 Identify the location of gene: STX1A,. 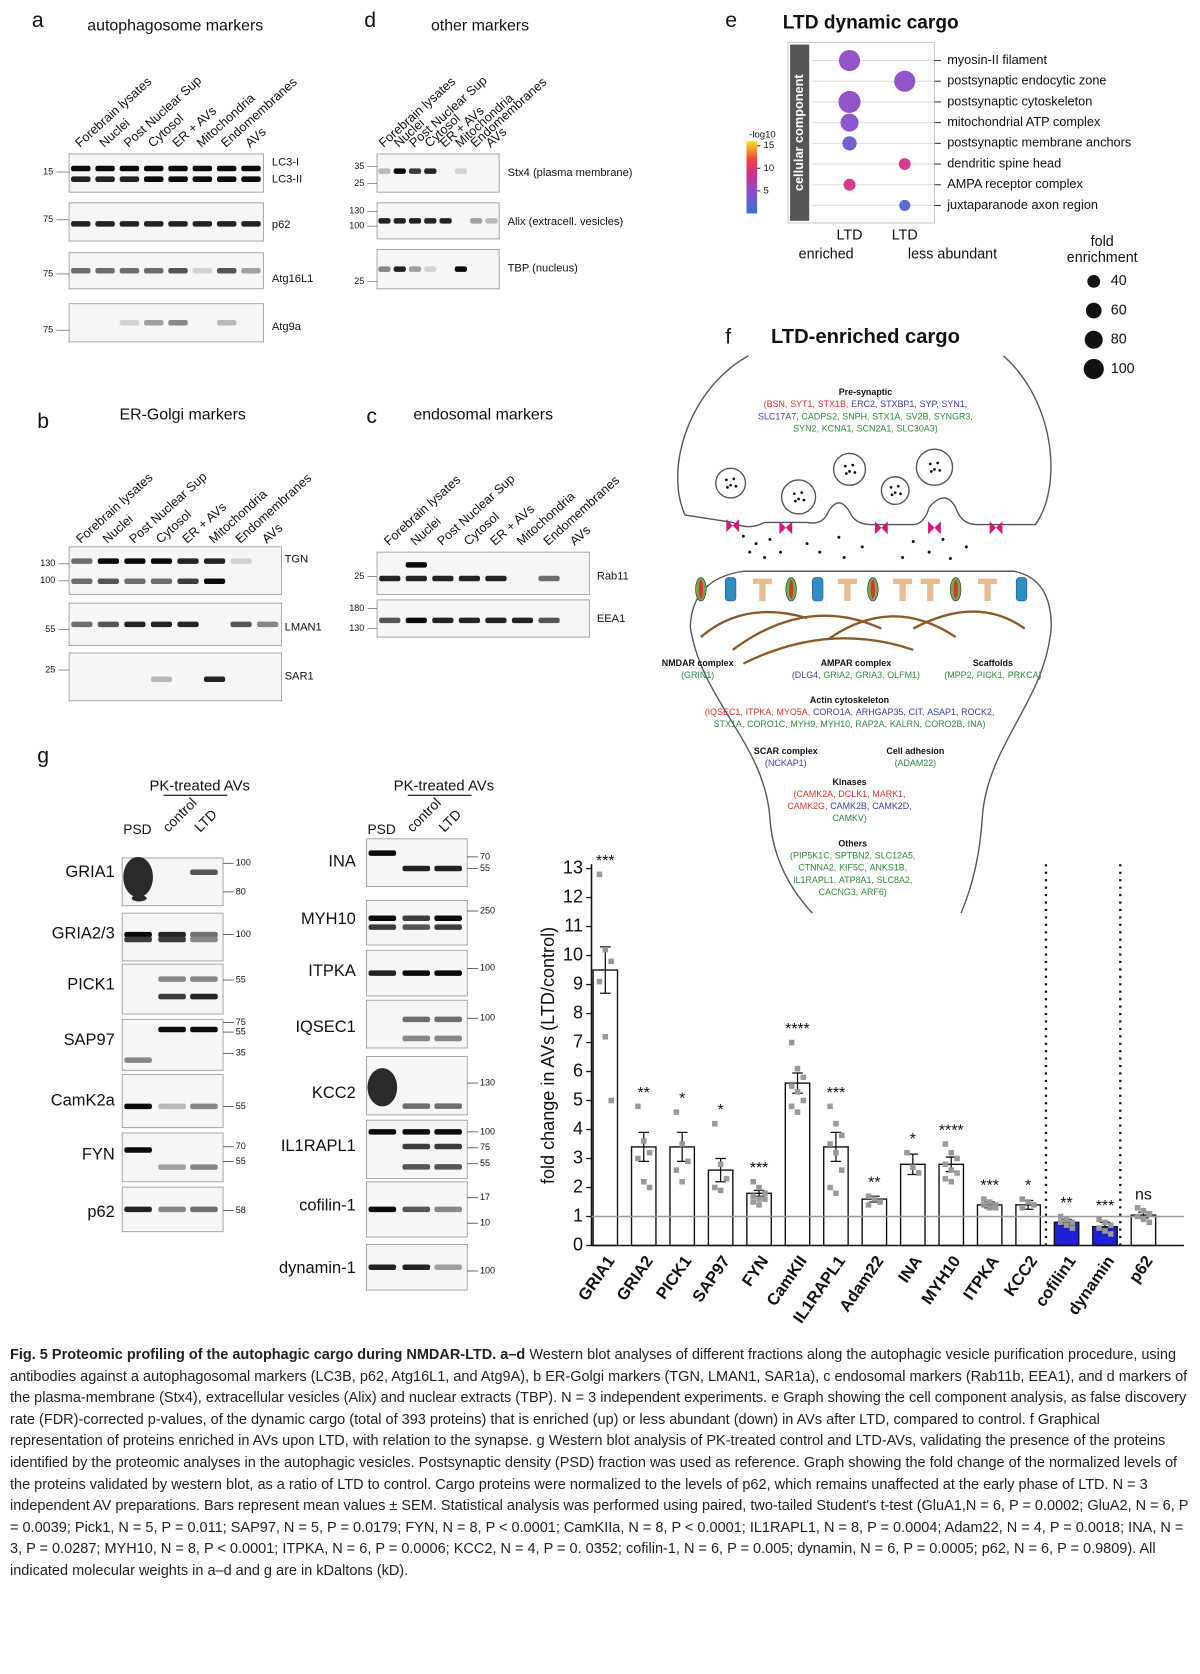
(729, 725).